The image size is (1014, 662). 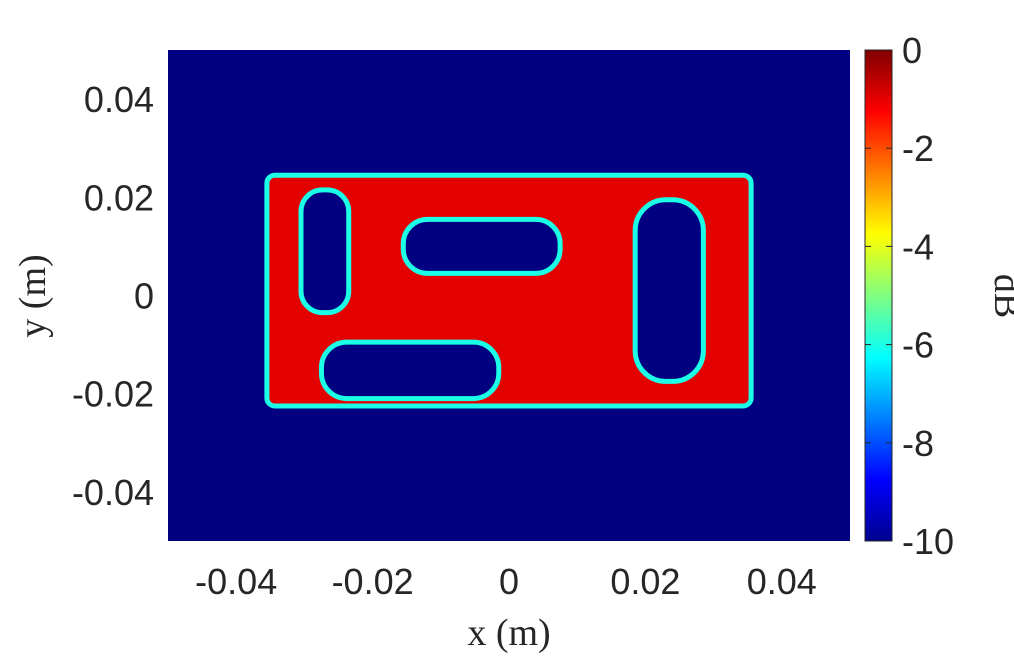 What do you see at coordinates (113, 296) in the screenshot?
I see `y-axis-ticks: 0.04 0.02 0 -0.02 -0.04` at bounding box center [113, 296].